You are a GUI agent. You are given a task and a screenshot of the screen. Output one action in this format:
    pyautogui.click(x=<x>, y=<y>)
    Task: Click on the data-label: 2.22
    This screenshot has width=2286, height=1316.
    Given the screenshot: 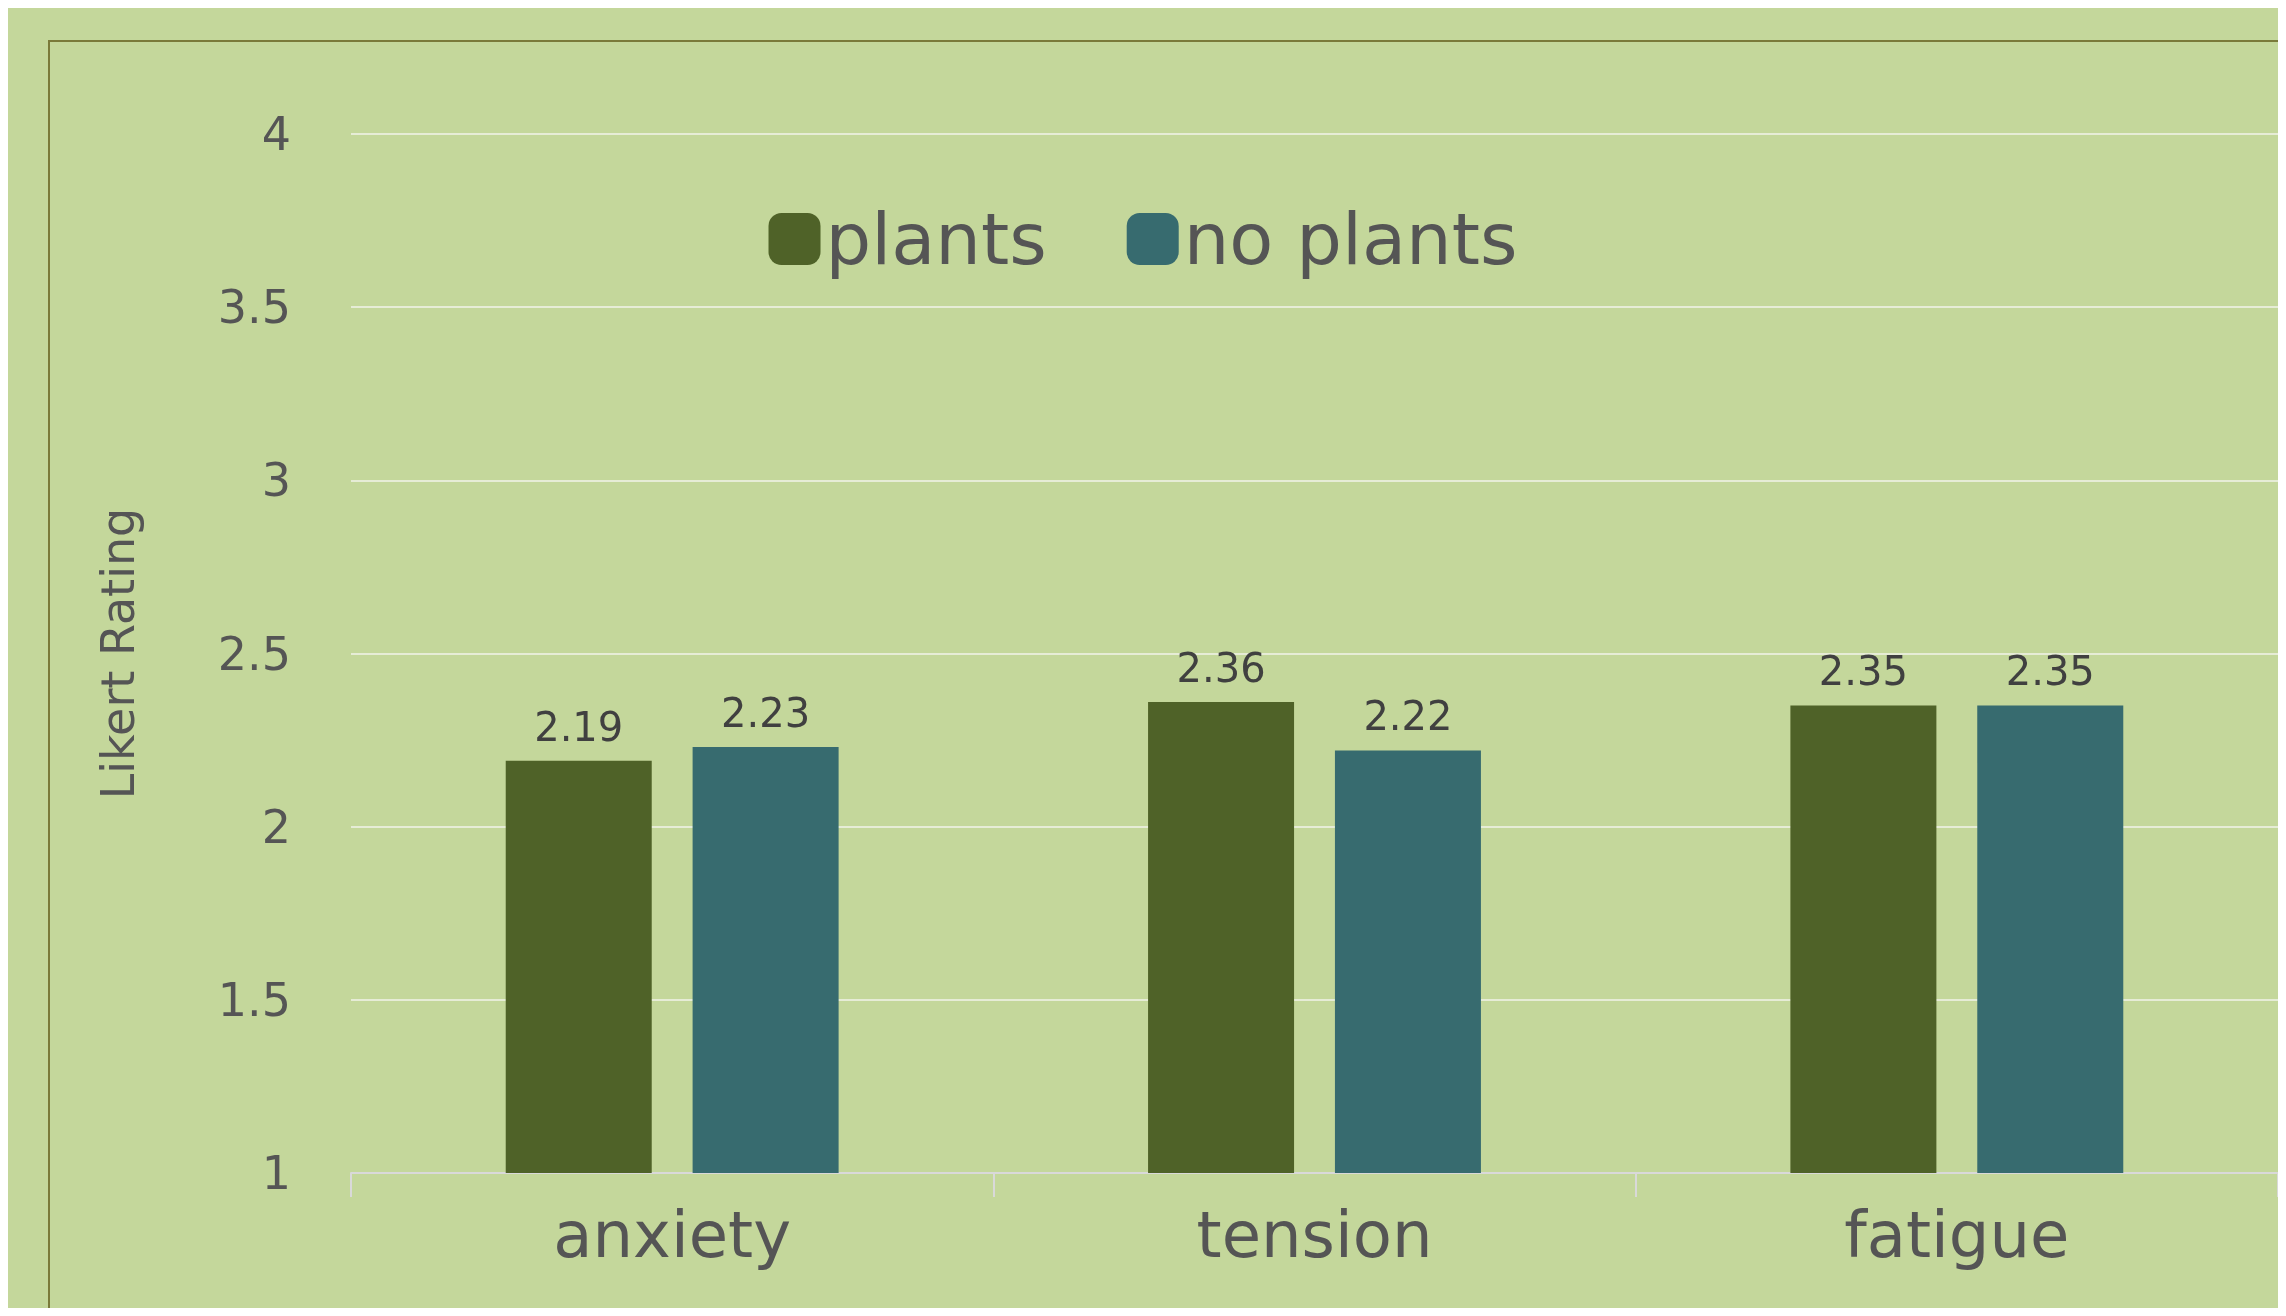 What is the action you would take?
    pyautogui.click(x=1408, y=716)
    